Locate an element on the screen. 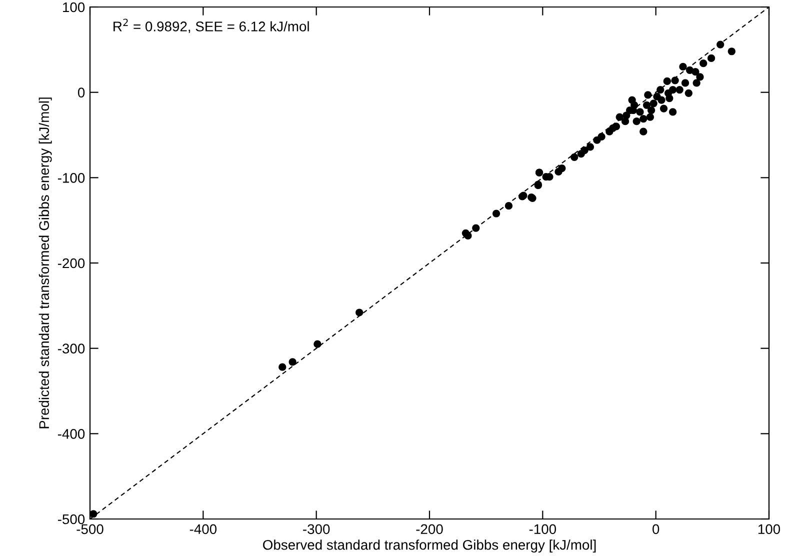  x-tick-label: -300 is located at coordinates (316, 529).